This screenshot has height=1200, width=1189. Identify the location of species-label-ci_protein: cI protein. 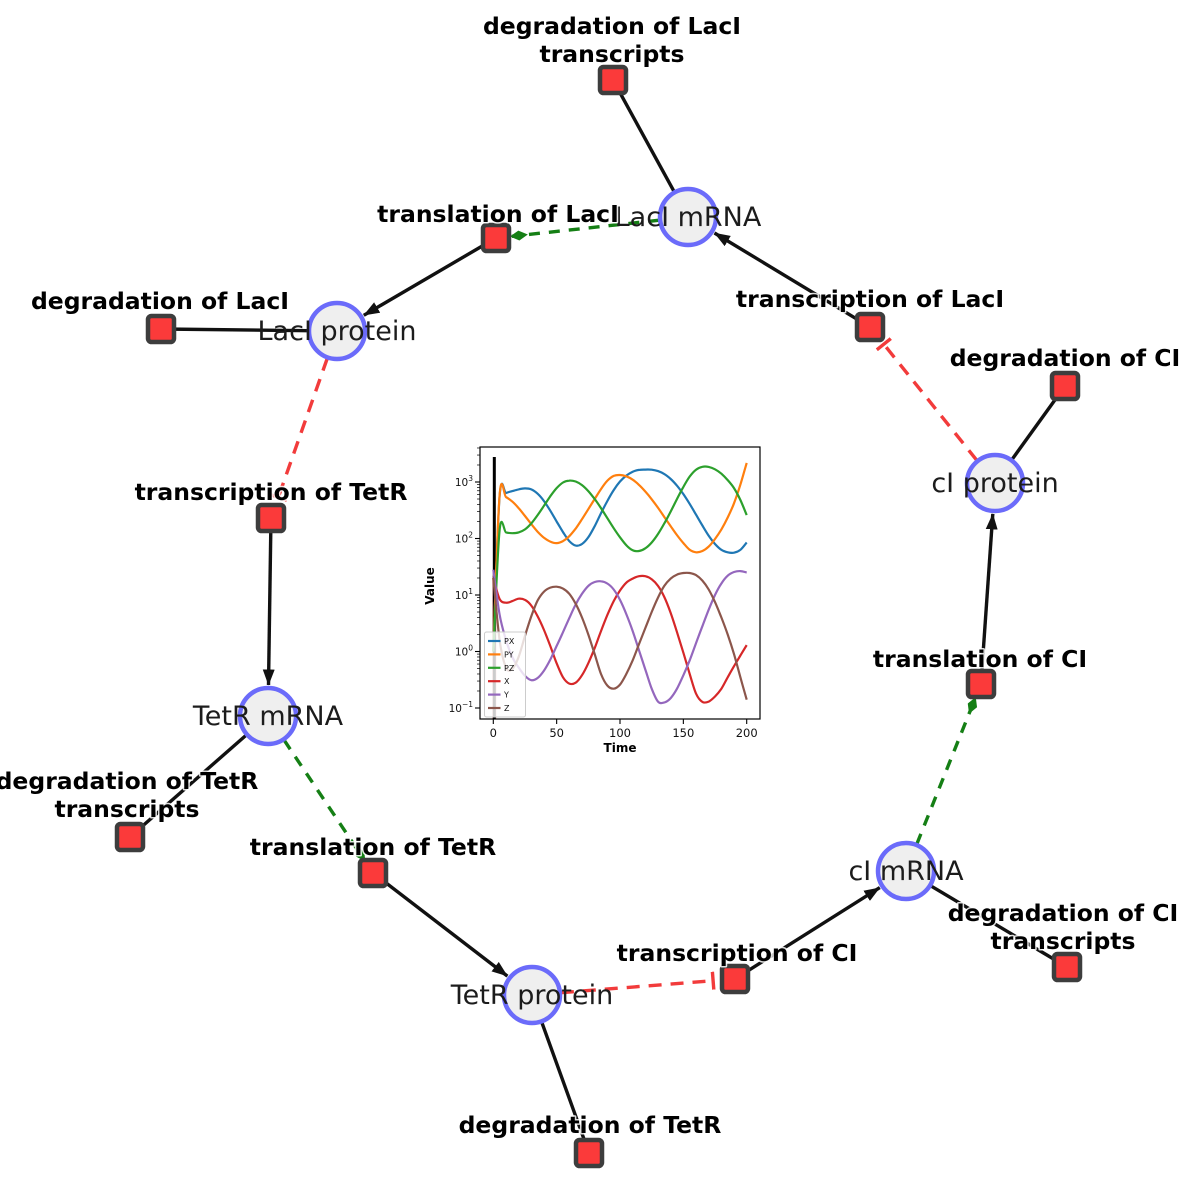
(994, 483).